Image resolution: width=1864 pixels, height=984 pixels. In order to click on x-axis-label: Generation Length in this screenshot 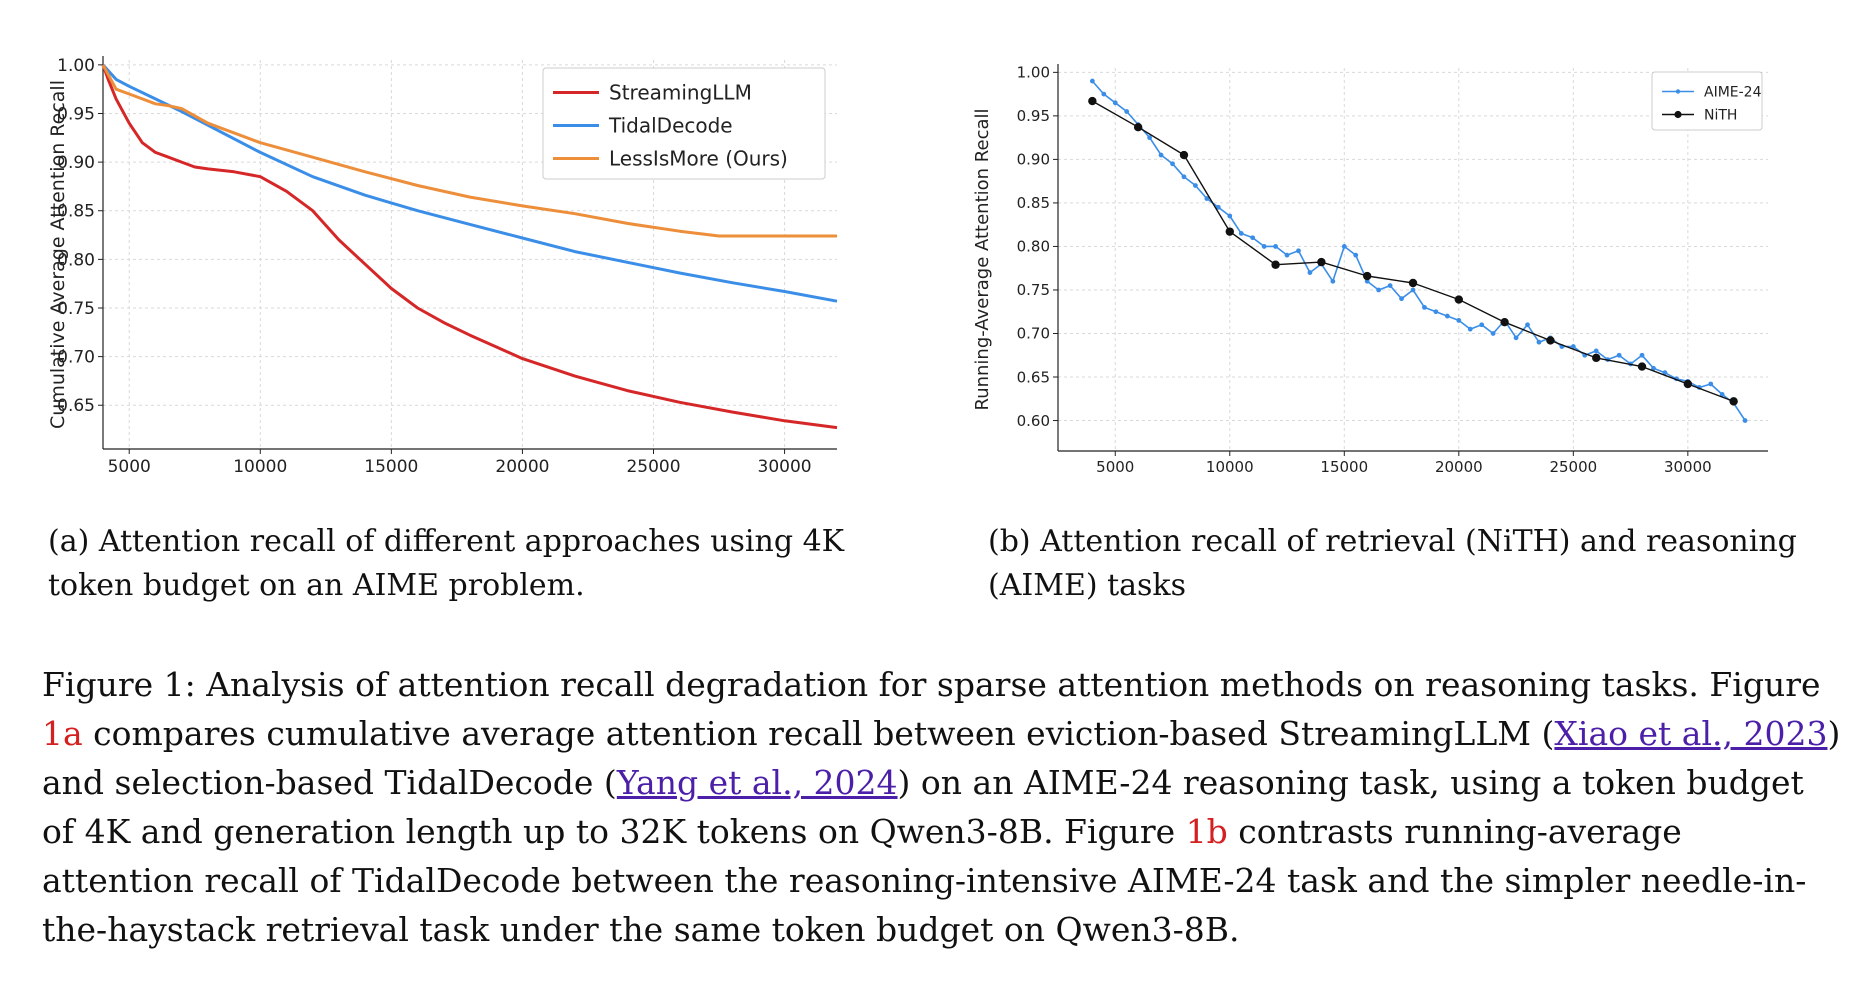, I will do `click(470, 479)`.